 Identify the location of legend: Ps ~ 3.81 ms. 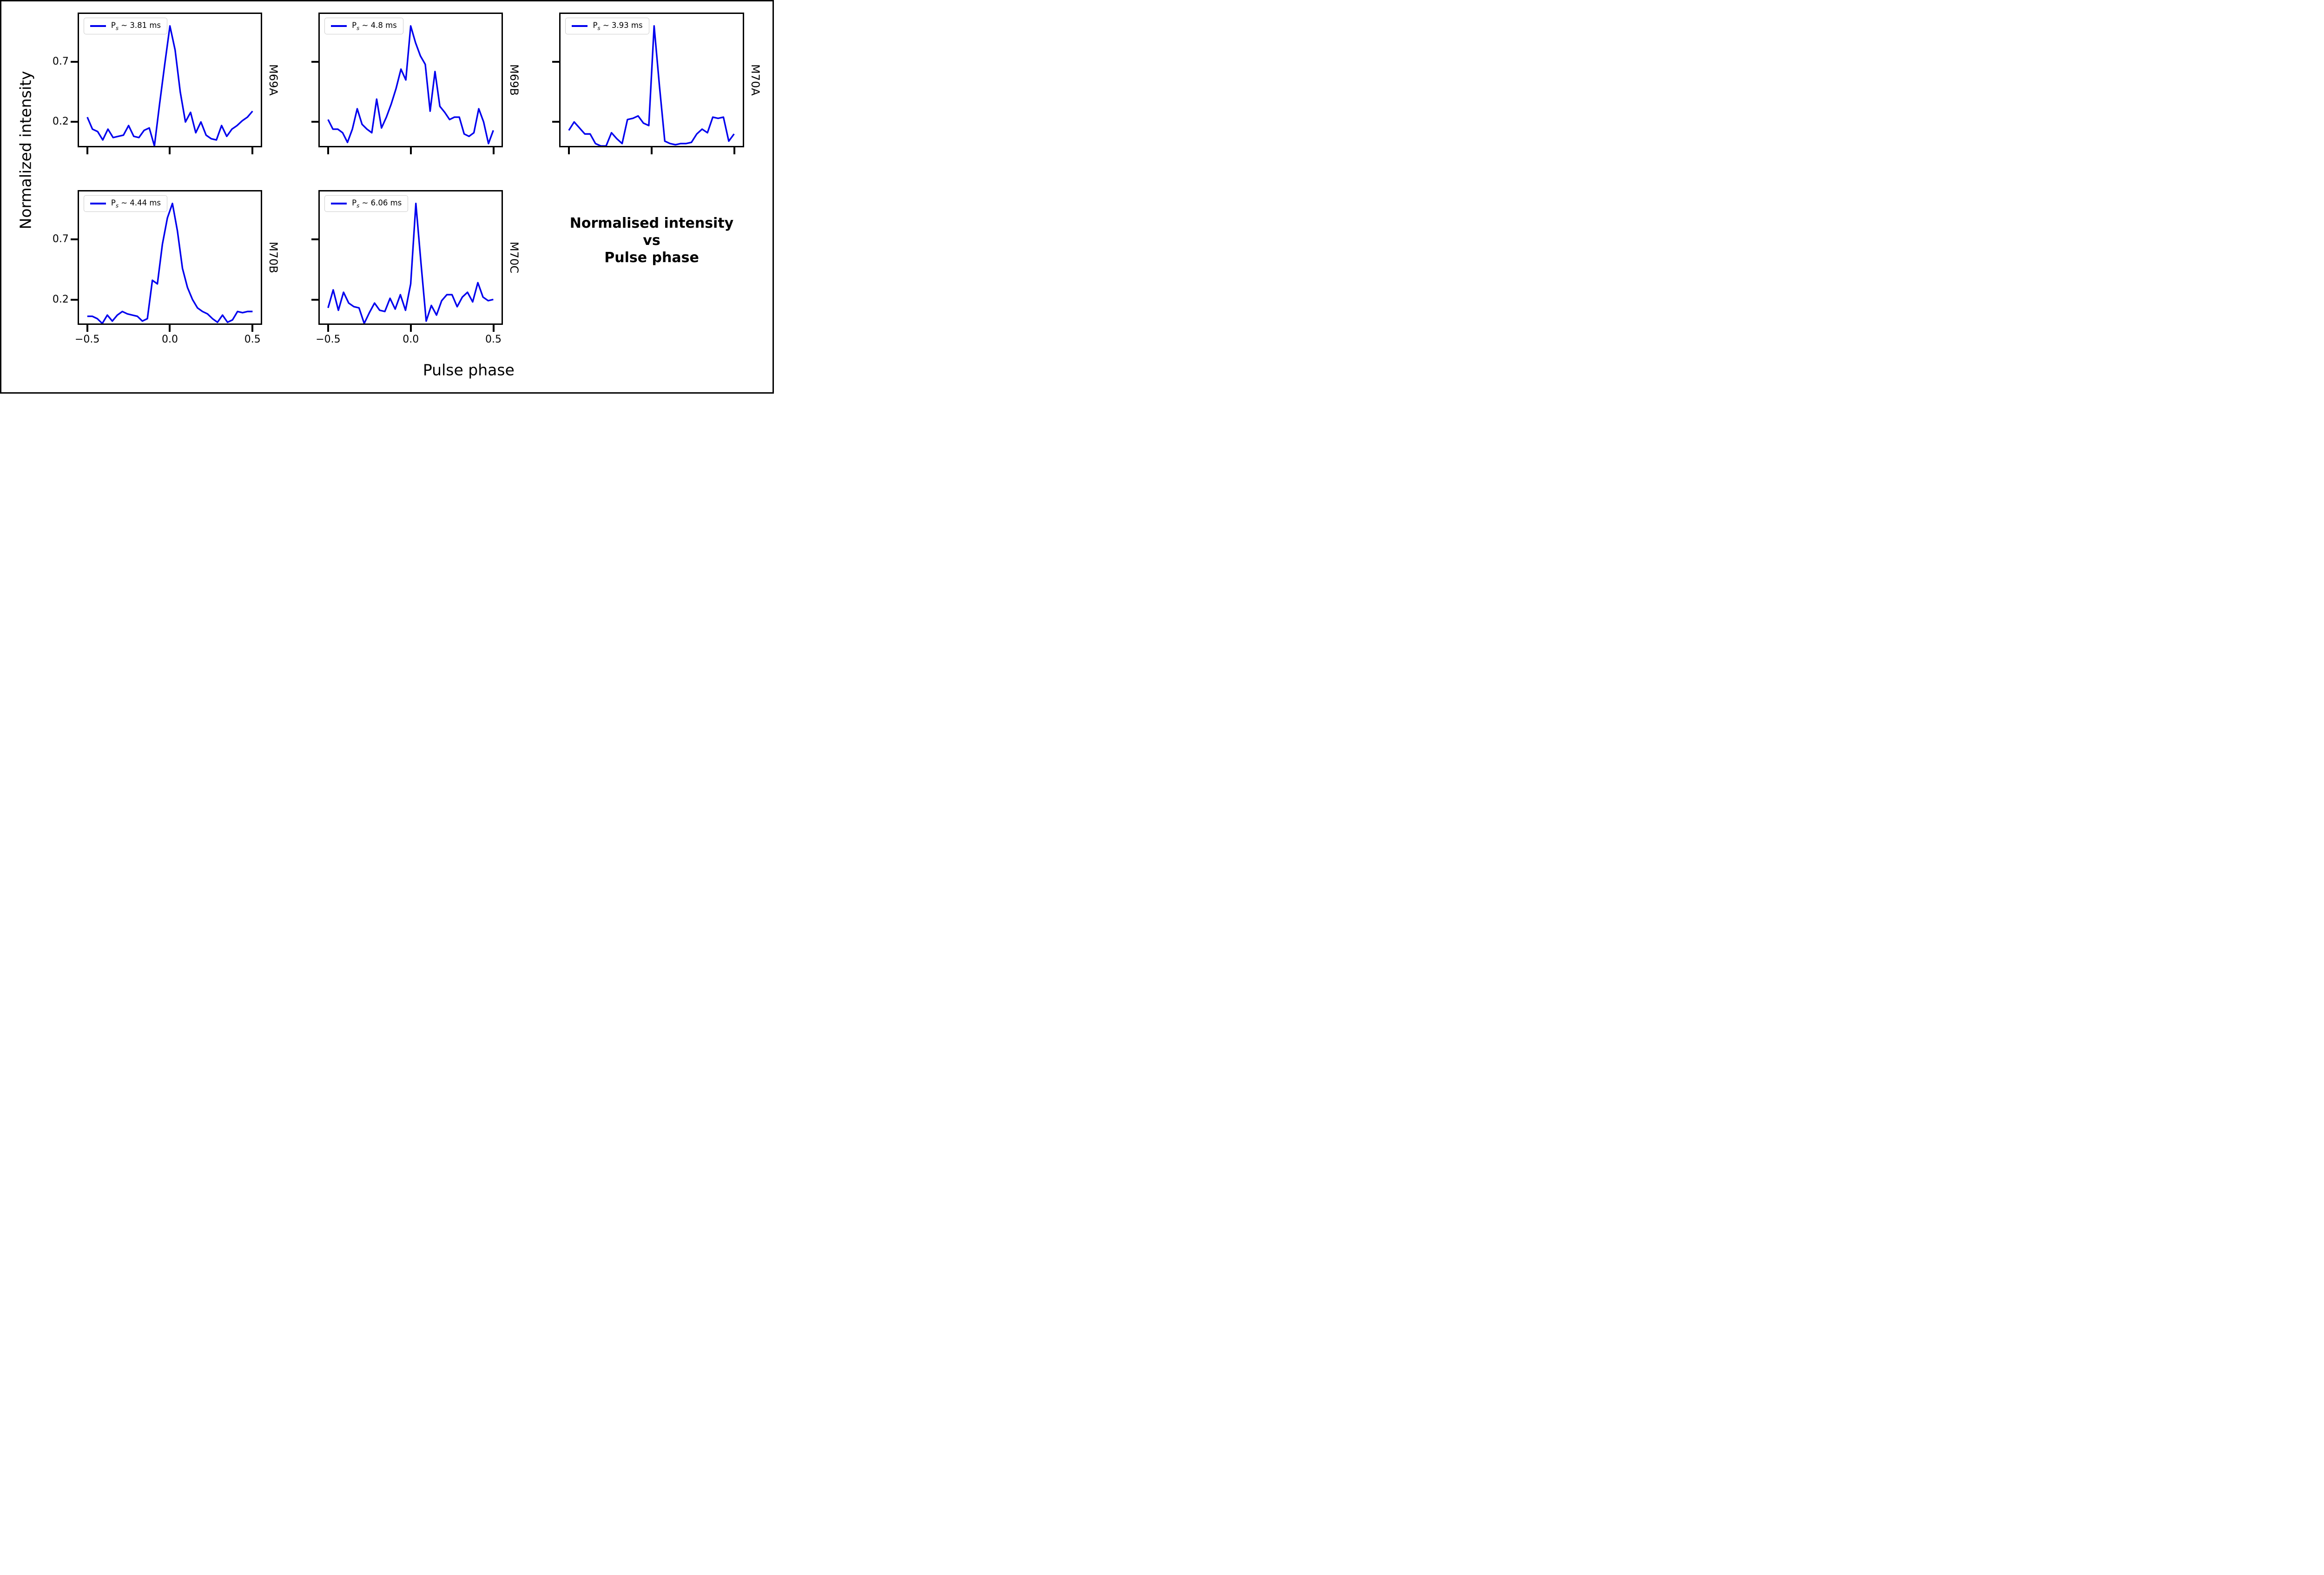
(125, 26).